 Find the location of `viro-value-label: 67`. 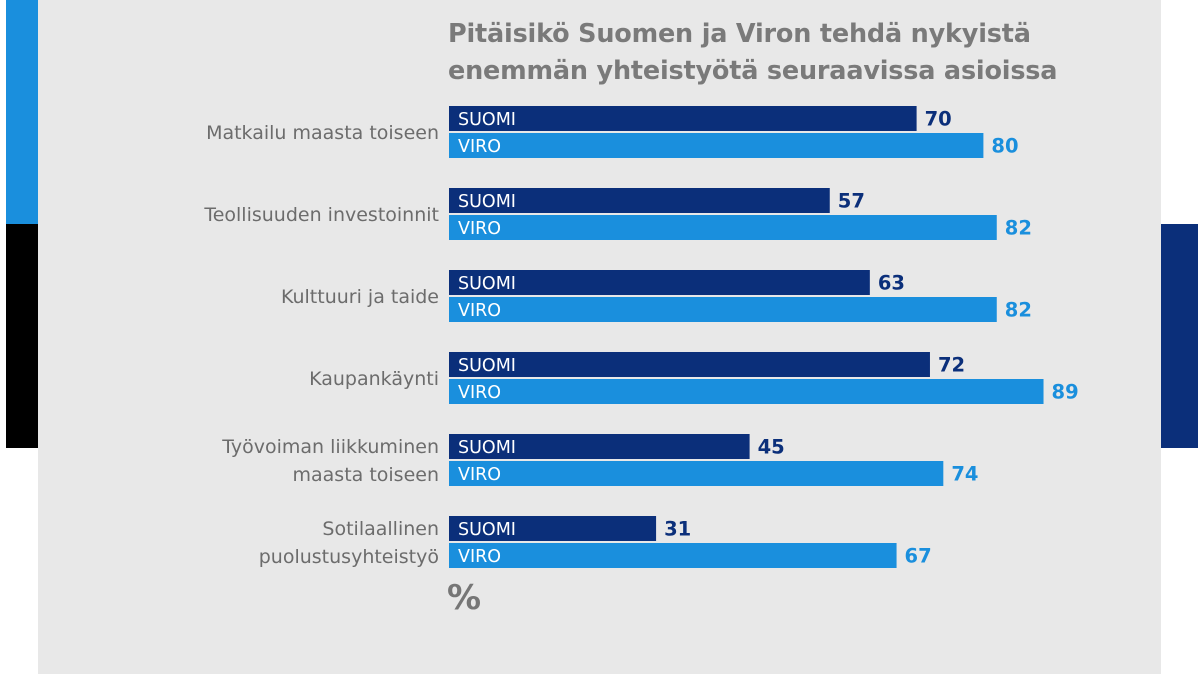

viro-value-label: 67 is located at coordinates (918, 556).